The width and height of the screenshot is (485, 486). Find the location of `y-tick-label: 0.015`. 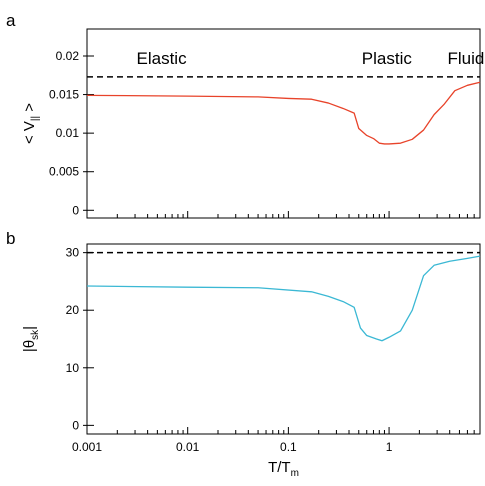

y-tick-label: 0.015 is located at coordinates (64, 95).